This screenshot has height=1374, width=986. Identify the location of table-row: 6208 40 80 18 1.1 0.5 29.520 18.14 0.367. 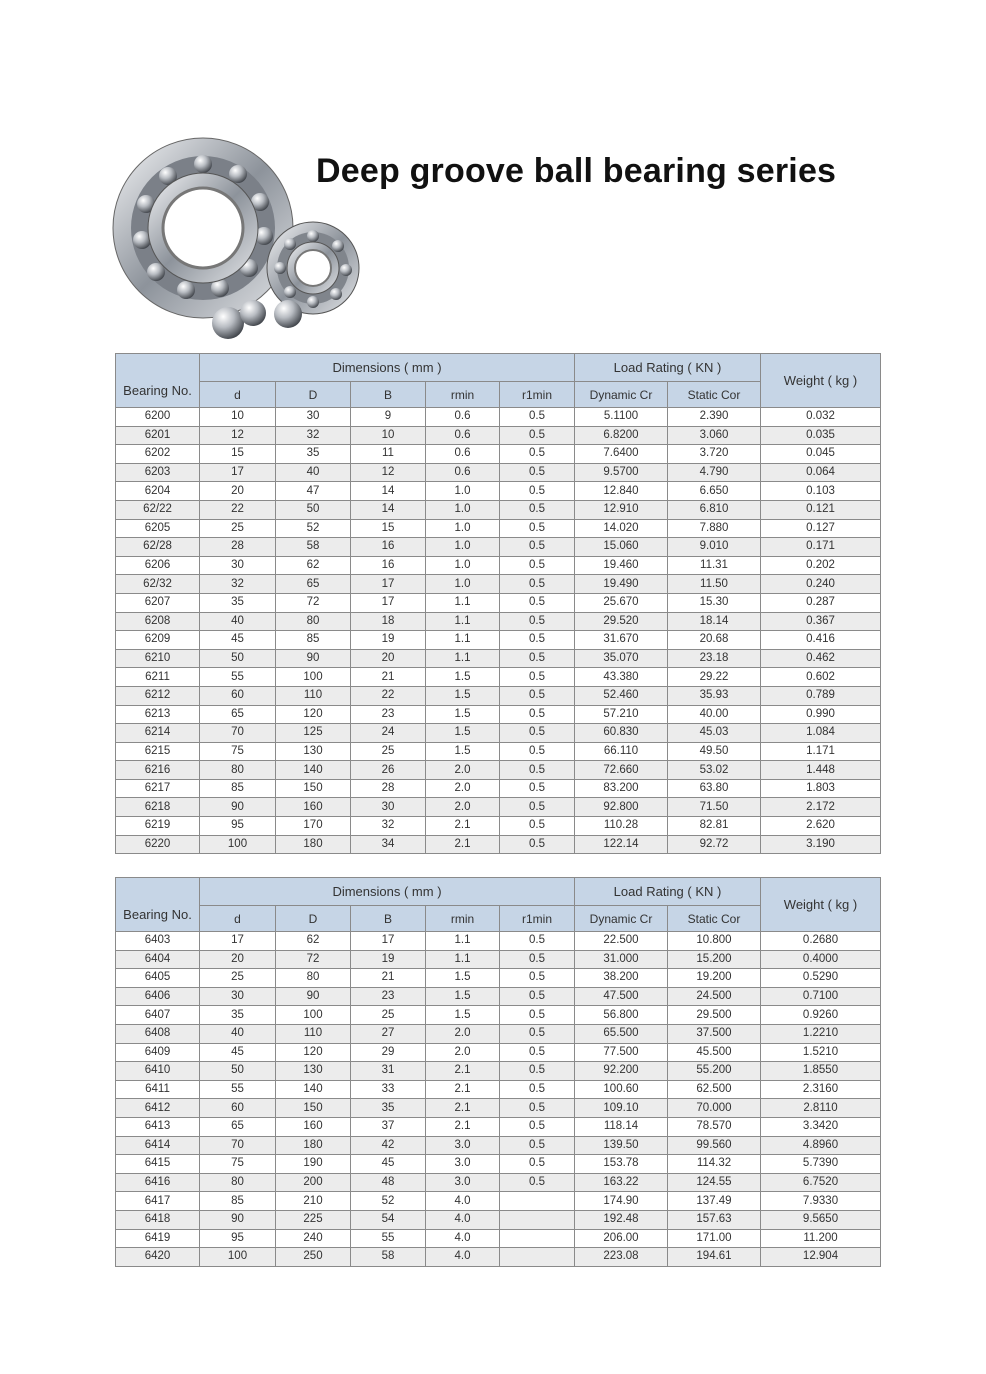
(498, 621).